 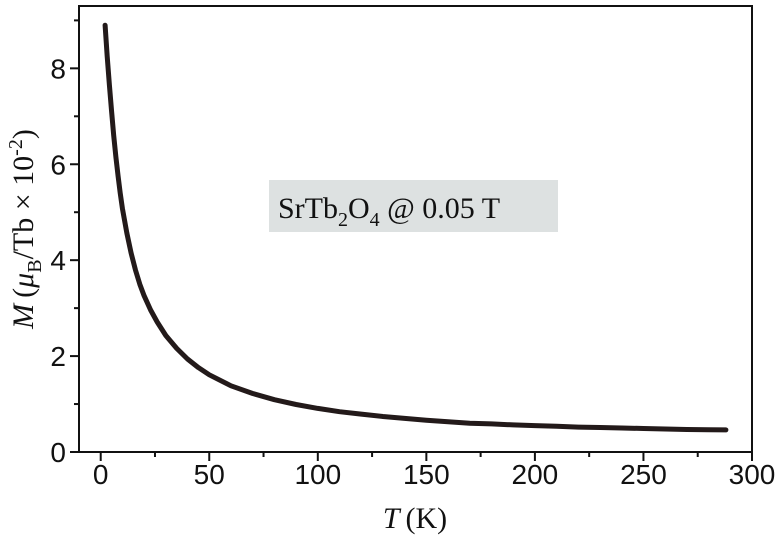 I want to click on y-tick-label: 0, so click(x=58, y=452).